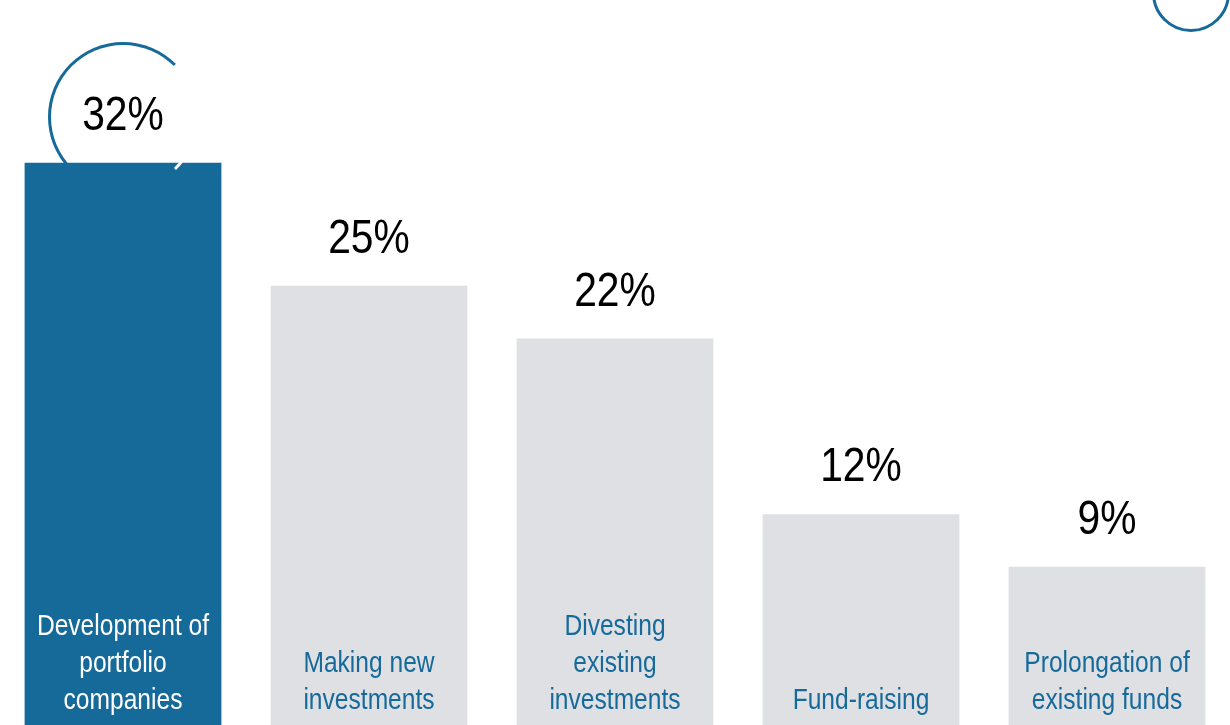 This screenshot has width=1230, height=725. Describe the element at coordinates (615, 661) in the screenshot. I see `x-tick-label: Divesting existing investments` at that location.